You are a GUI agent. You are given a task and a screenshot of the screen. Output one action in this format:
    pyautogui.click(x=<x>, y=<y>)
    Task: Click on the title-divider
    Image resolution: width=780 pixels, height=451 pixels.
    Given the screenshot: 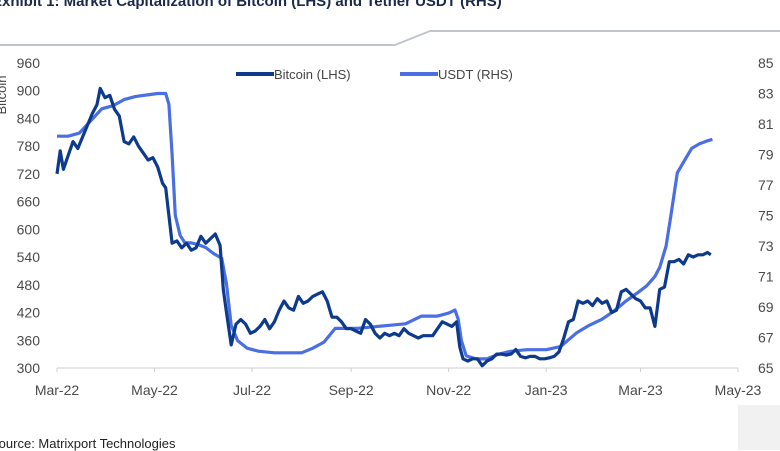 What is the action you would take?
    pyautogui.click(x=390, y=38)
    